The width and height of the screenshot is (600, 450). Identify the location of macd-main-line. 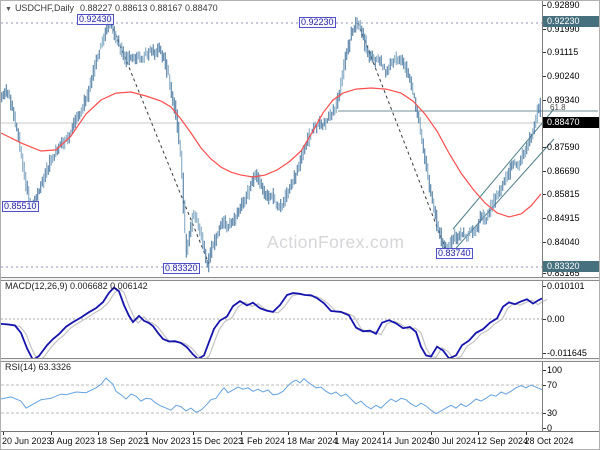
(272, 322).